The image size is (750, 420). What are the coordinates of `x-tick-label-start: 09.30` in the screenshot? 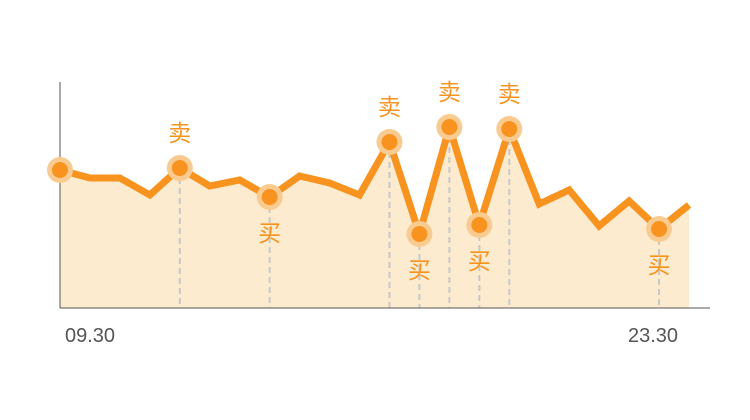 It's located at (90, 336).